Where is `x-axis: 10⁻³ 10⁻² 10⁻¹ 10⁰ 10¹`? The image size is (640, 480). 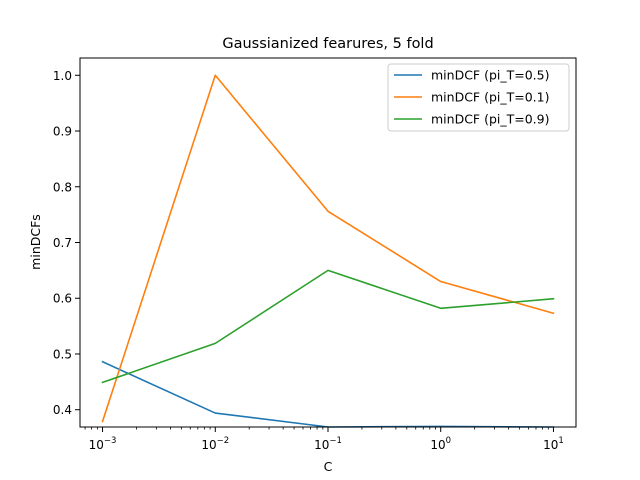
x-axis: 10⁻³ 10⁻² 10⁻¹ 10⁰ 10¹ is located at coordinates (324, 439).